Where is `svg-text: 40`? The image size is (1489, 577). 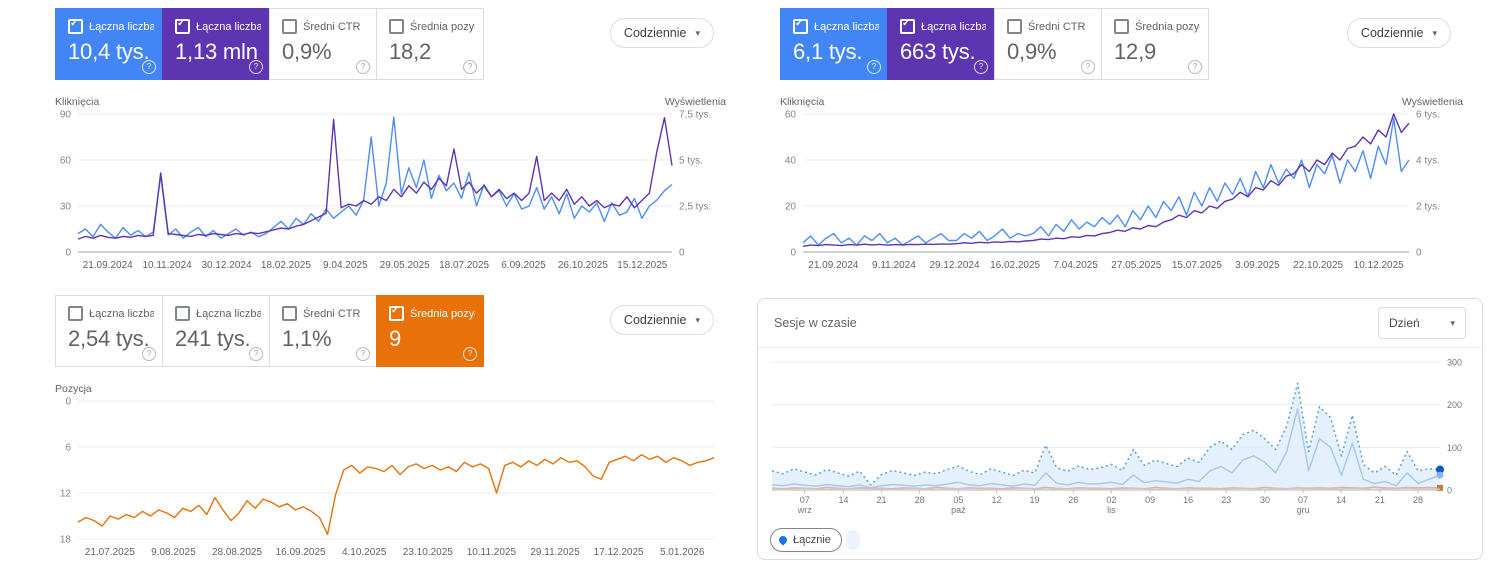 svg-text: 40 is located at coordinates (791, 161).